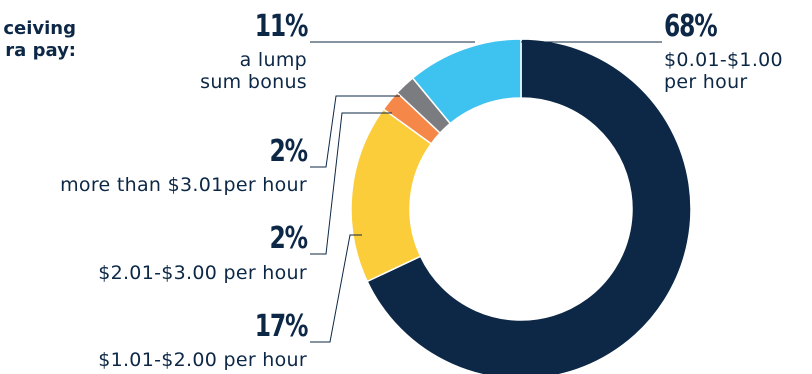 The image size is (812, 374). Describe the element at coordinates (281, 26) in the screenshot. I see `value-label-4: 11%` at that location.